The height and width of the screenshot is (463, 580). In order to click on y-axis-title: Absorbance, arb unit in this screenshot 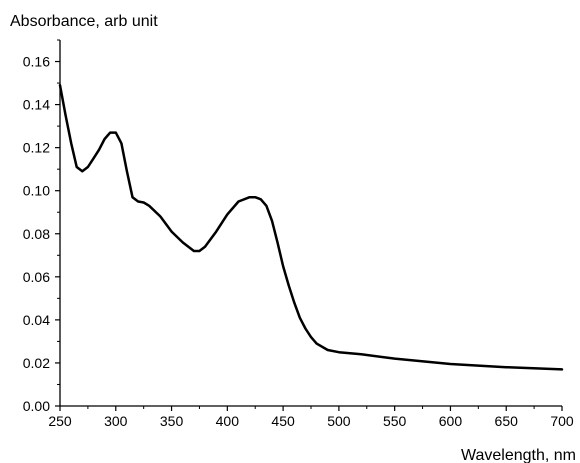, I will do `click(84, 21)`.